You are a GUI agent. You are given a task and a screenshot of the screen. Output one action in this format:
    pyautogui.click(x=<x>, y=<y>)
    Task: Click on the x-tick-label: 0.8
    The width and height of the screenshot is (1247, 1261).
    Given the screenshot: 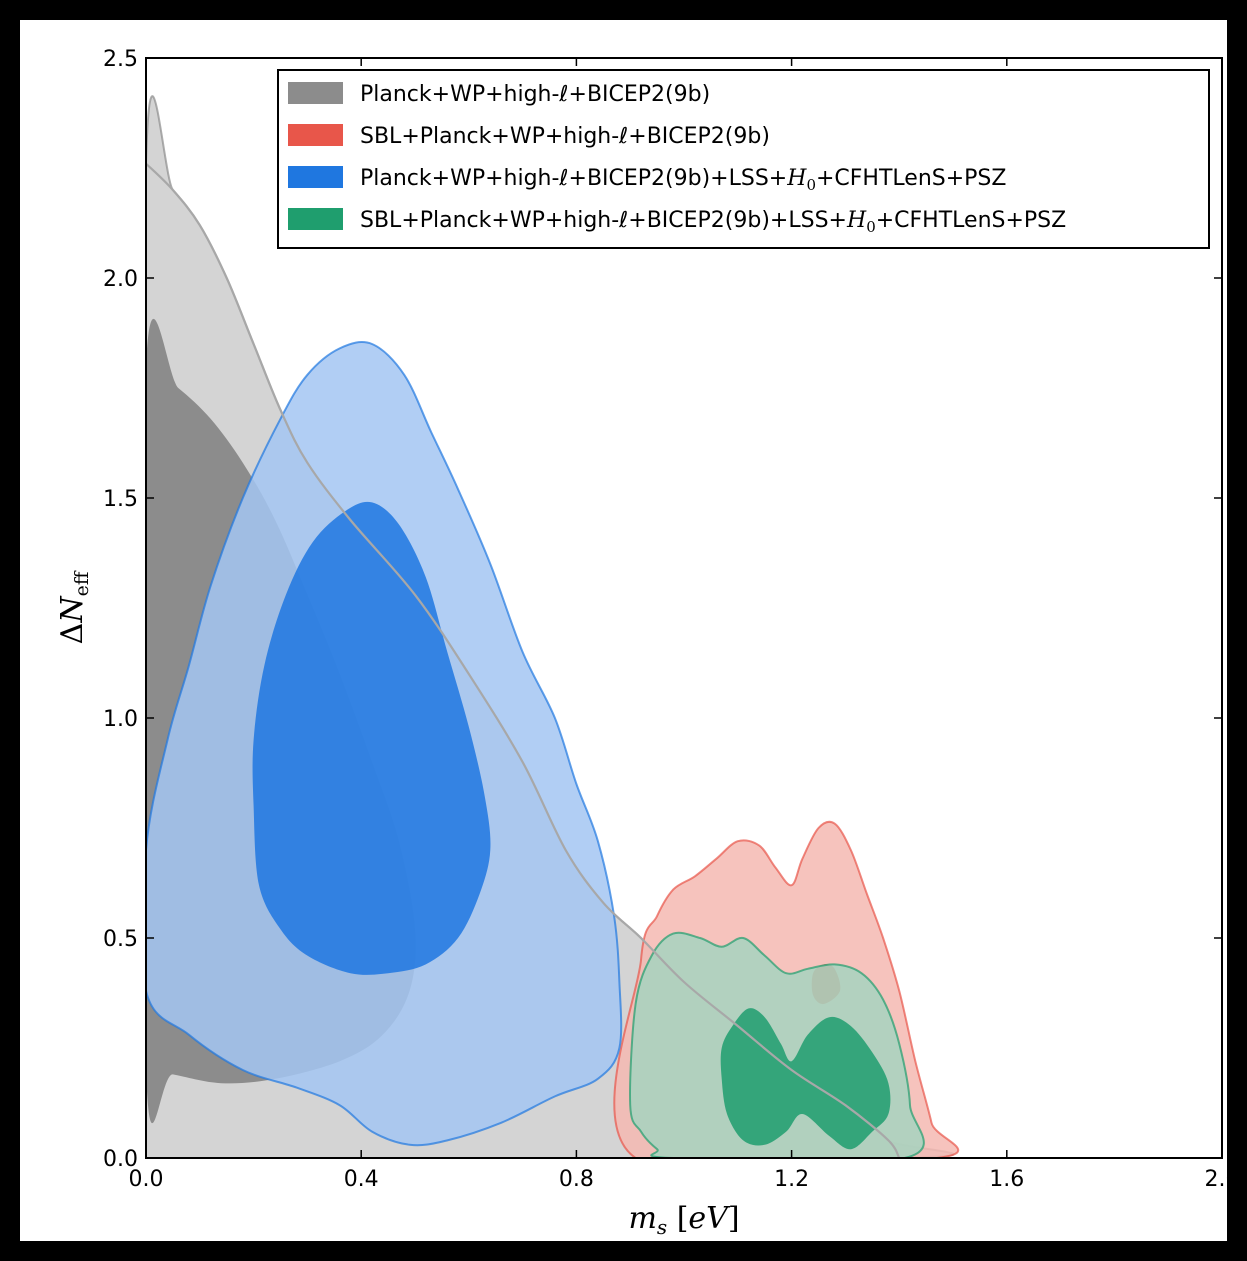 What is the action you would take?
    pyautogui.click(x=576, y=1179)
    